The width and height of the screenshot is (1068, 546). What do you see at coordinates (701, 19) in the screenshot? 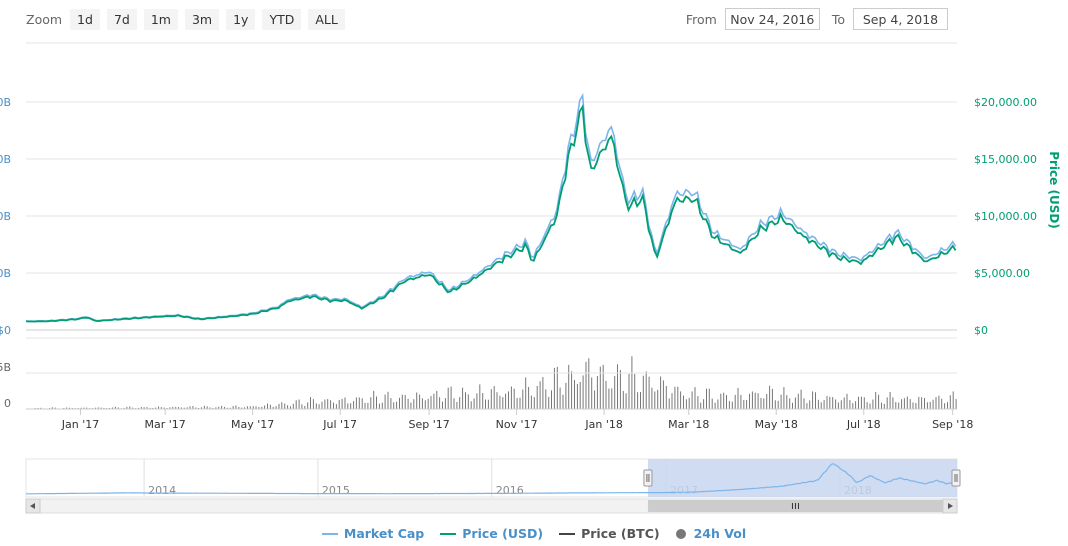
I see `from-label: From` at bounding box center [701, 19].